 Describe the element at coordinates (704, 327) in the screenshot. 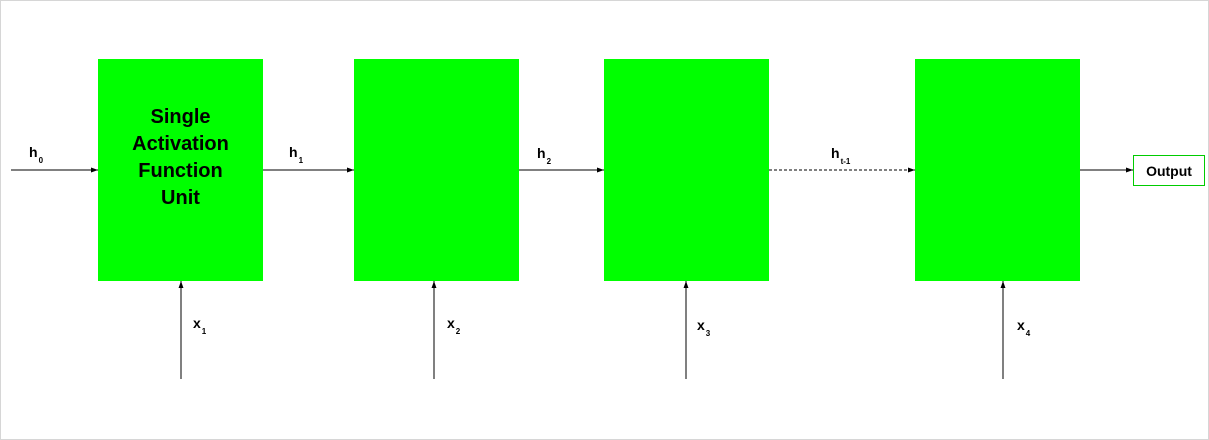

I see `label-x3: x3` at that location.